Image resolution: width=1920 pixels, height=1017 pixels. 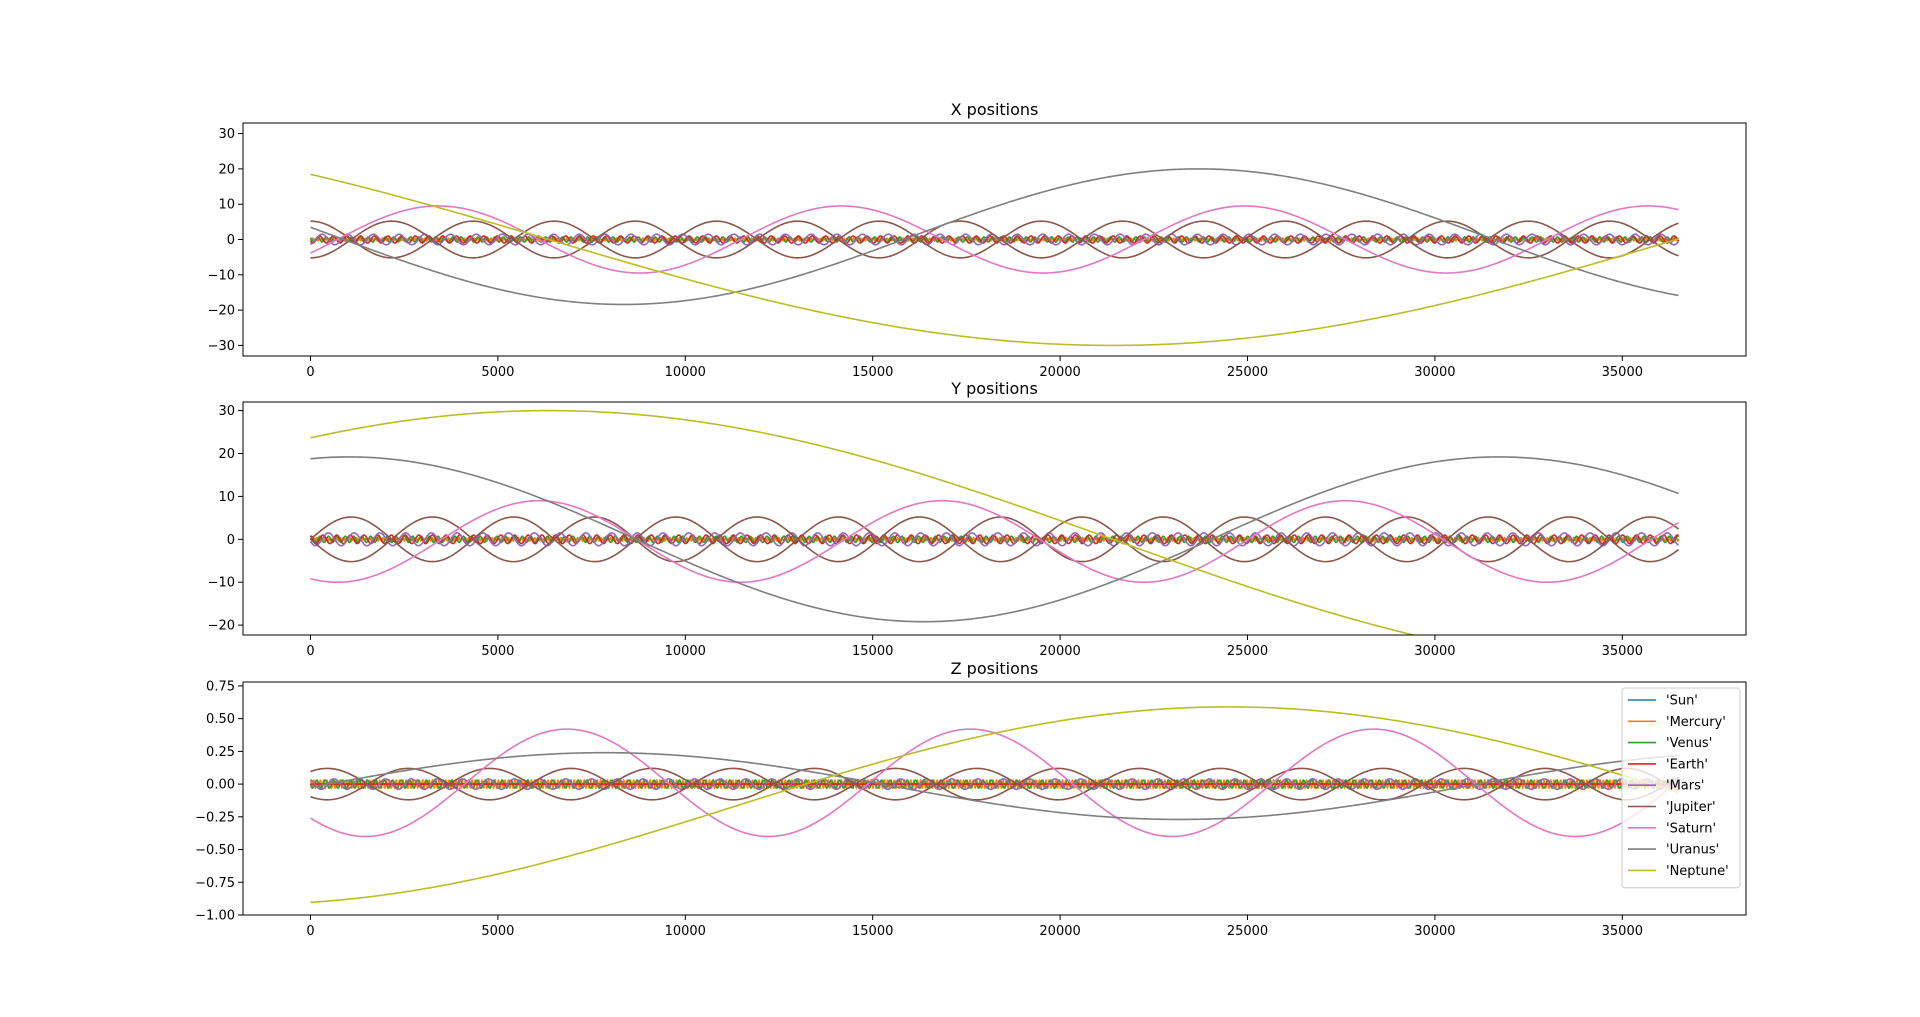 What do you see at coordinates (215, 850) in the screenshot?
I see `y-tick-label: −0.50` at bounding box center [215, 850].